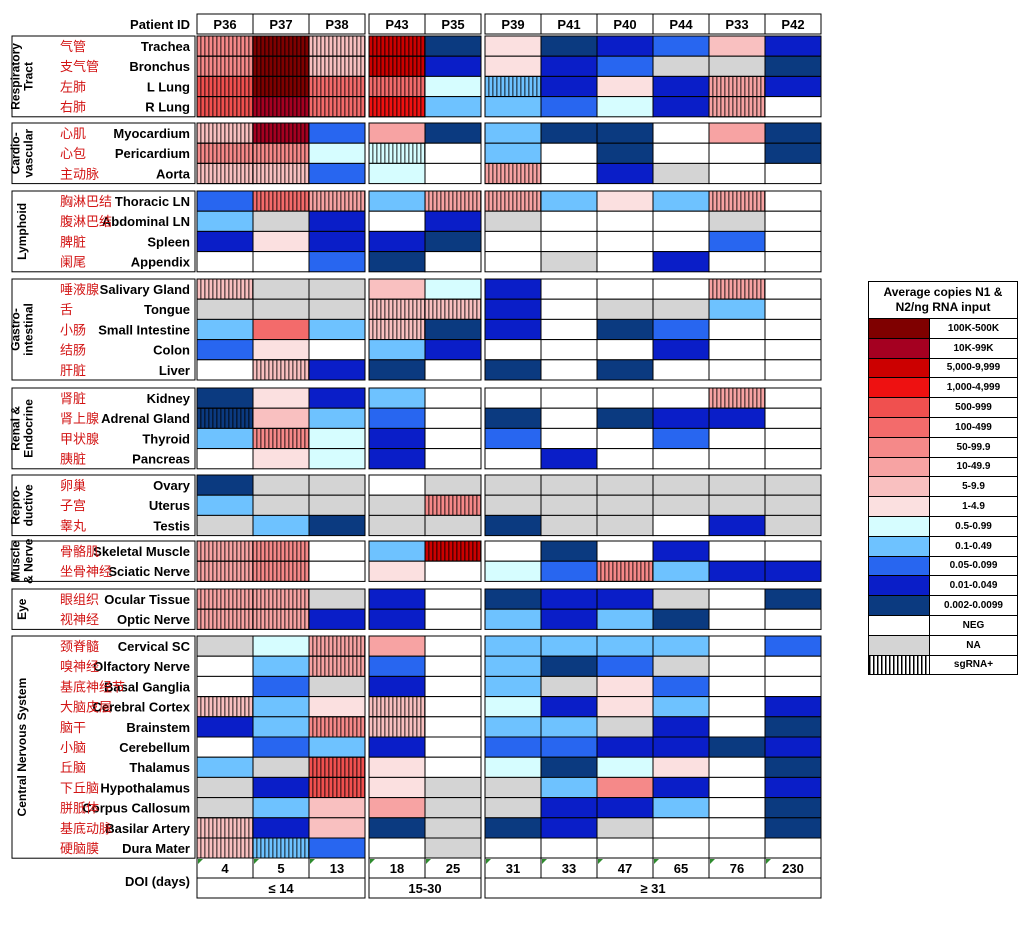 Image resolution: width=1027 pixels, height=935 pixels. I want to click on tissue-cn-label: 小肠, so click(73, 330).